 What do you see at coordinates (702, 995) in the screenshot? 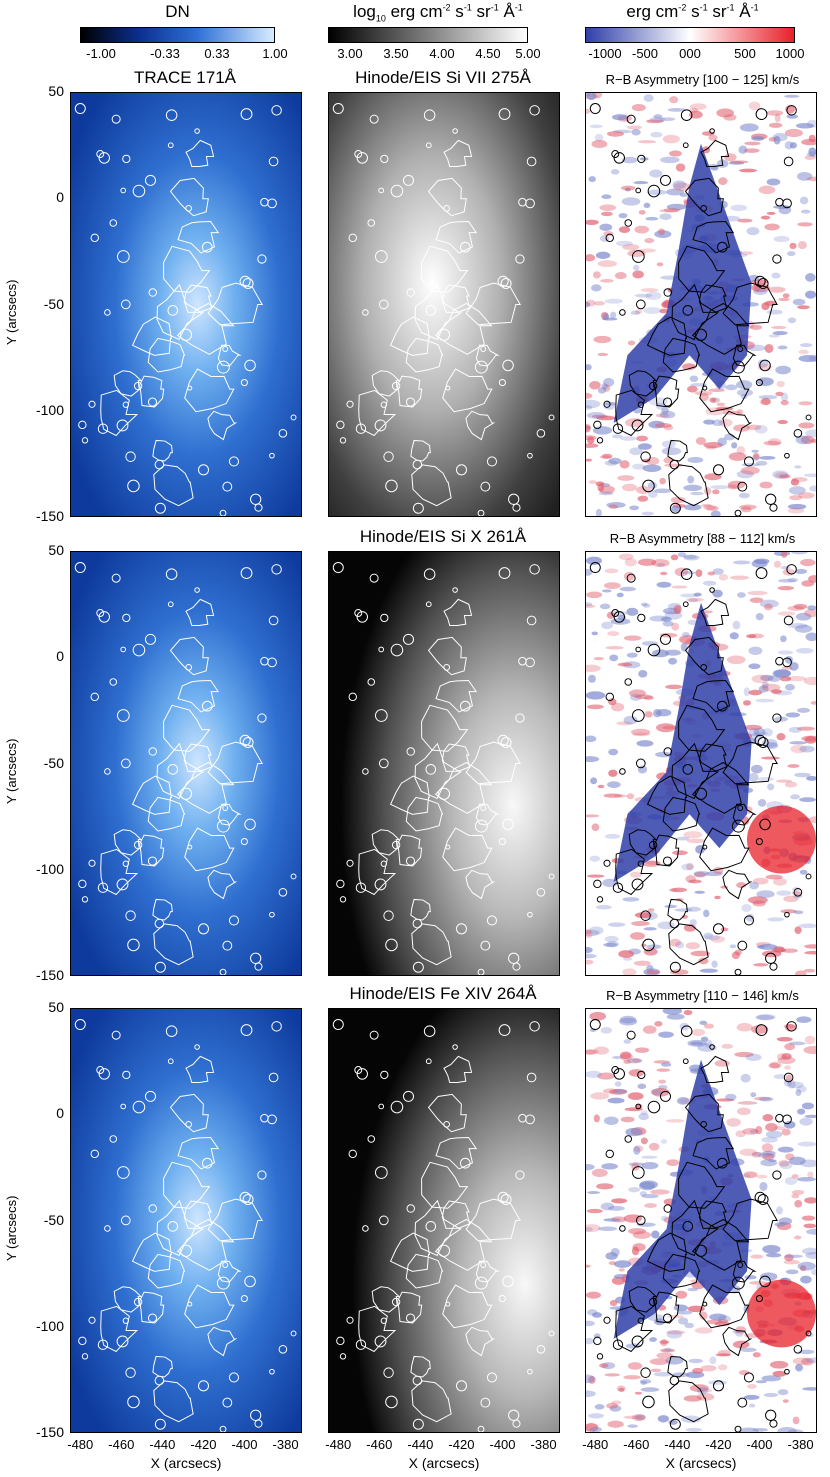
I see `panel-title-asym-3: R−B Asymmetry [110 − 146] km/s` at bounding box center [702, 995].